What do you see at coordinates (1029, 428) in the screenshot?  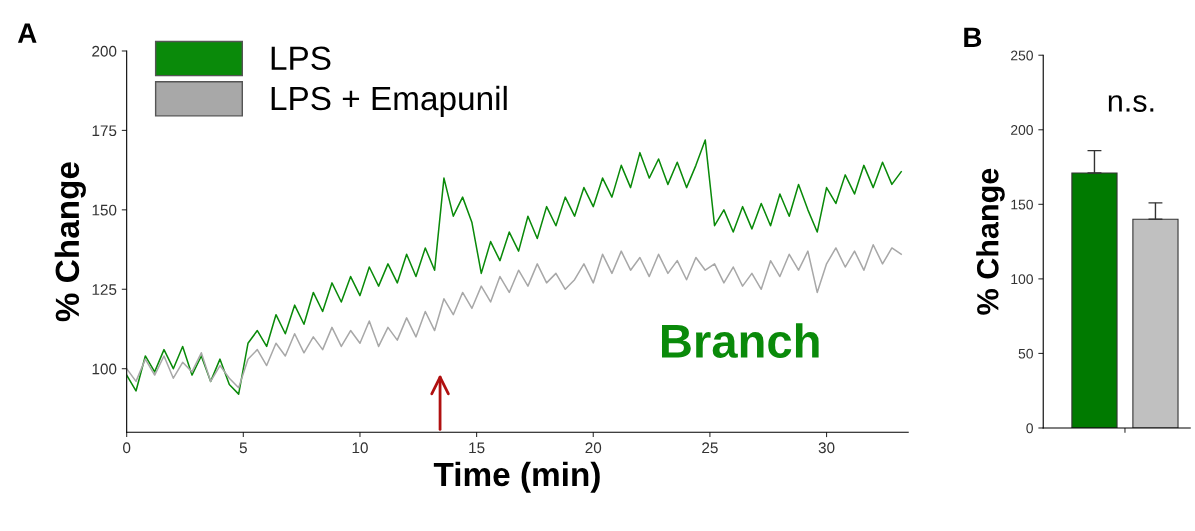 I see `y-tick-label: 0` at bounding box center [1029, 428].